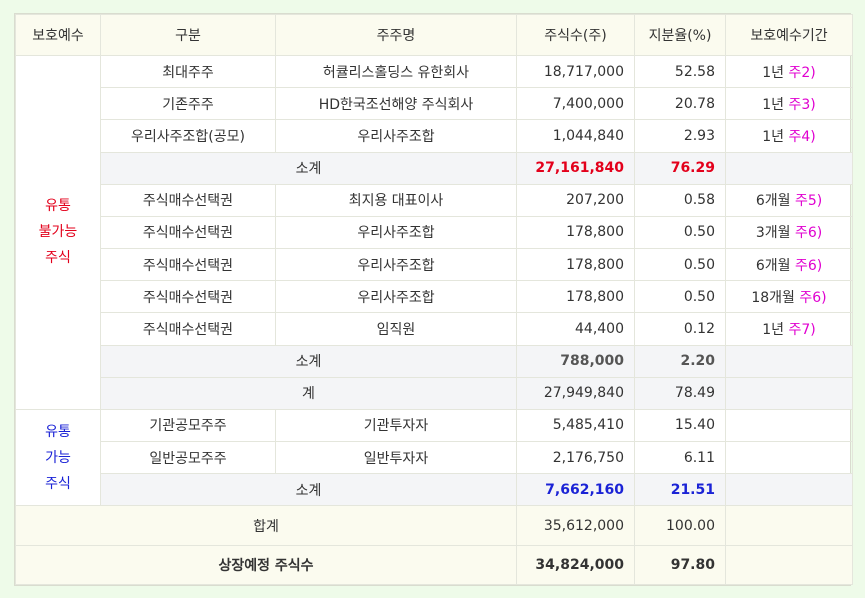 The width and height of the screenshot is (865, 598). What do you see at coordinates (188, 425) in the screenshot?
I see `cell-category: 기관공모주주` at bounding box center [188, 425].